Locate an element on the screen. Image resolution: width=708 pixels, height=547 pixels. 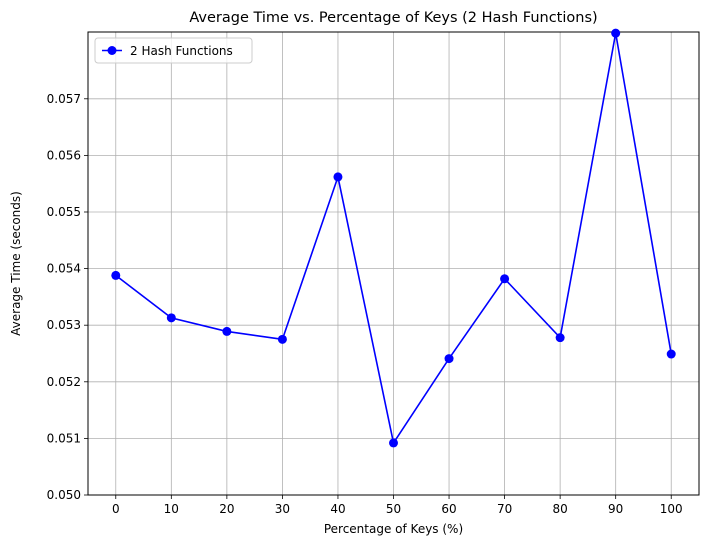
x-tick-label: 80 is located at coordinates (559, 509).